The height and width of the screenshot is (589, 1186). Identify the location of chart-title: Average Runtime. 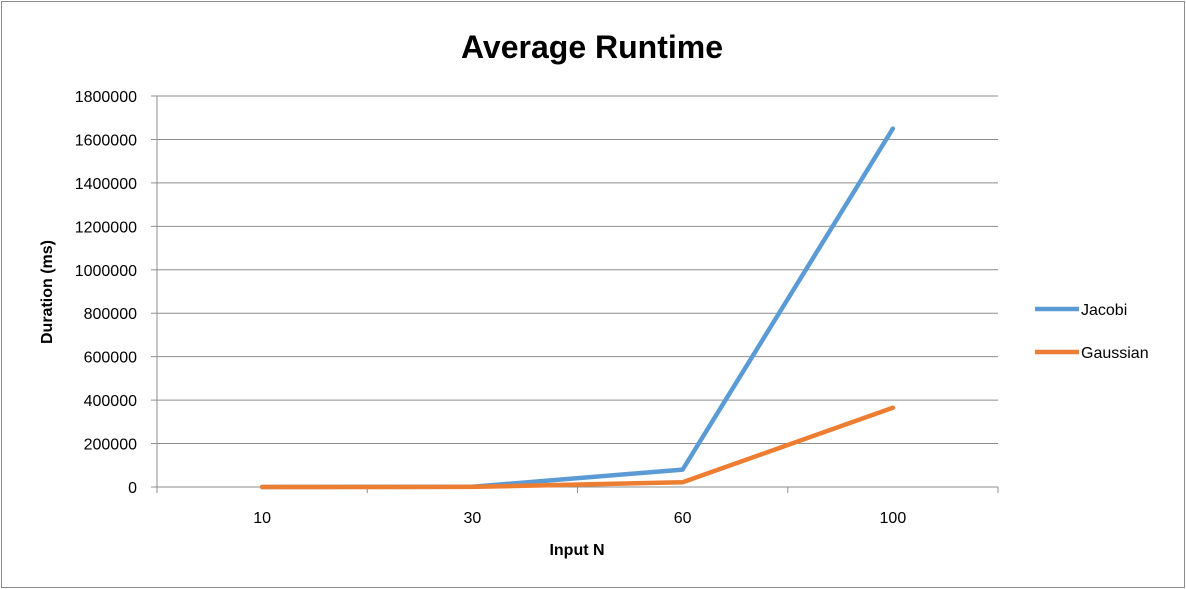
(592, 47).